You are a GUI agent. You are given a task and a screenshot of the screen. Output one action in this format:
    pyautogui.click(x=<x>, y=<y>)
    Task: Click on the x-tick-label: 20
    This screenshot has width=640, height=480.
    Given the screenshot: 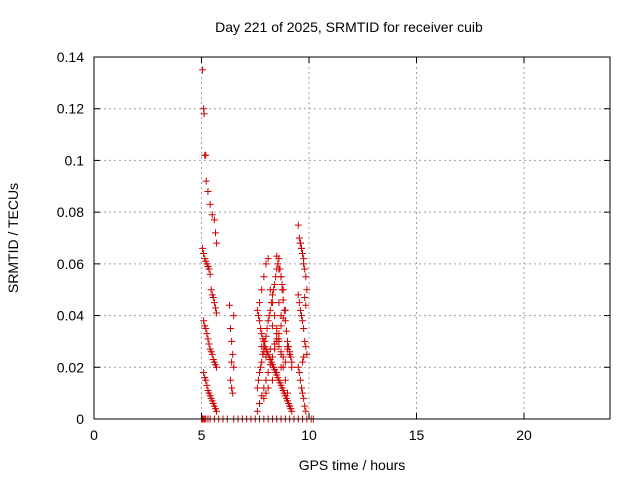 What is the action you would take?
    pyautogui.click(x=524, y=435)
    